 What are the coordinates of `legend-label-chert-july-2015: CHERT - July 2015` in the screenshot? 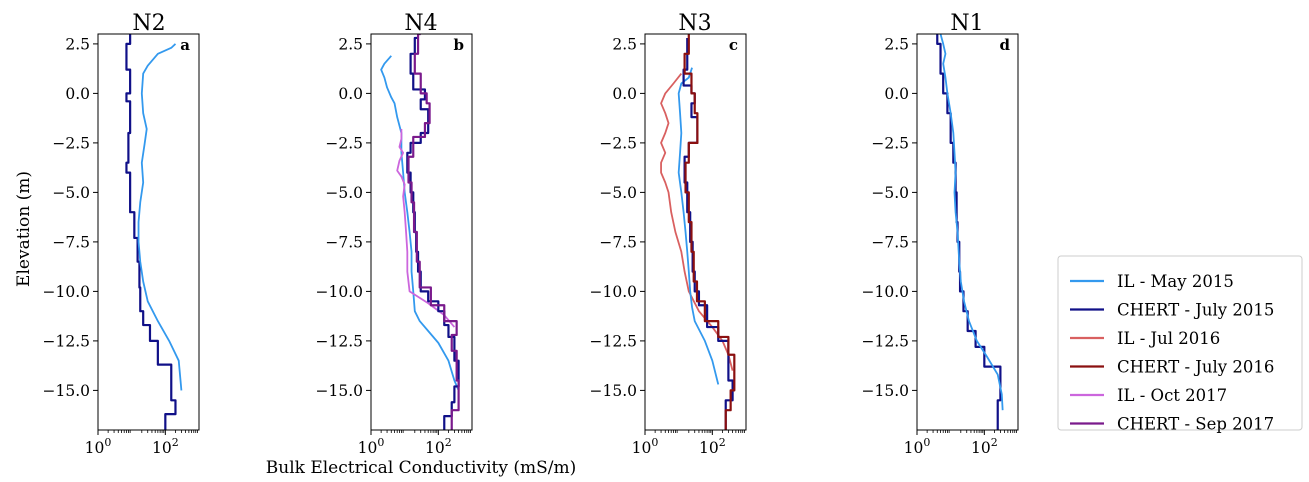 It's located at (1195, 310).